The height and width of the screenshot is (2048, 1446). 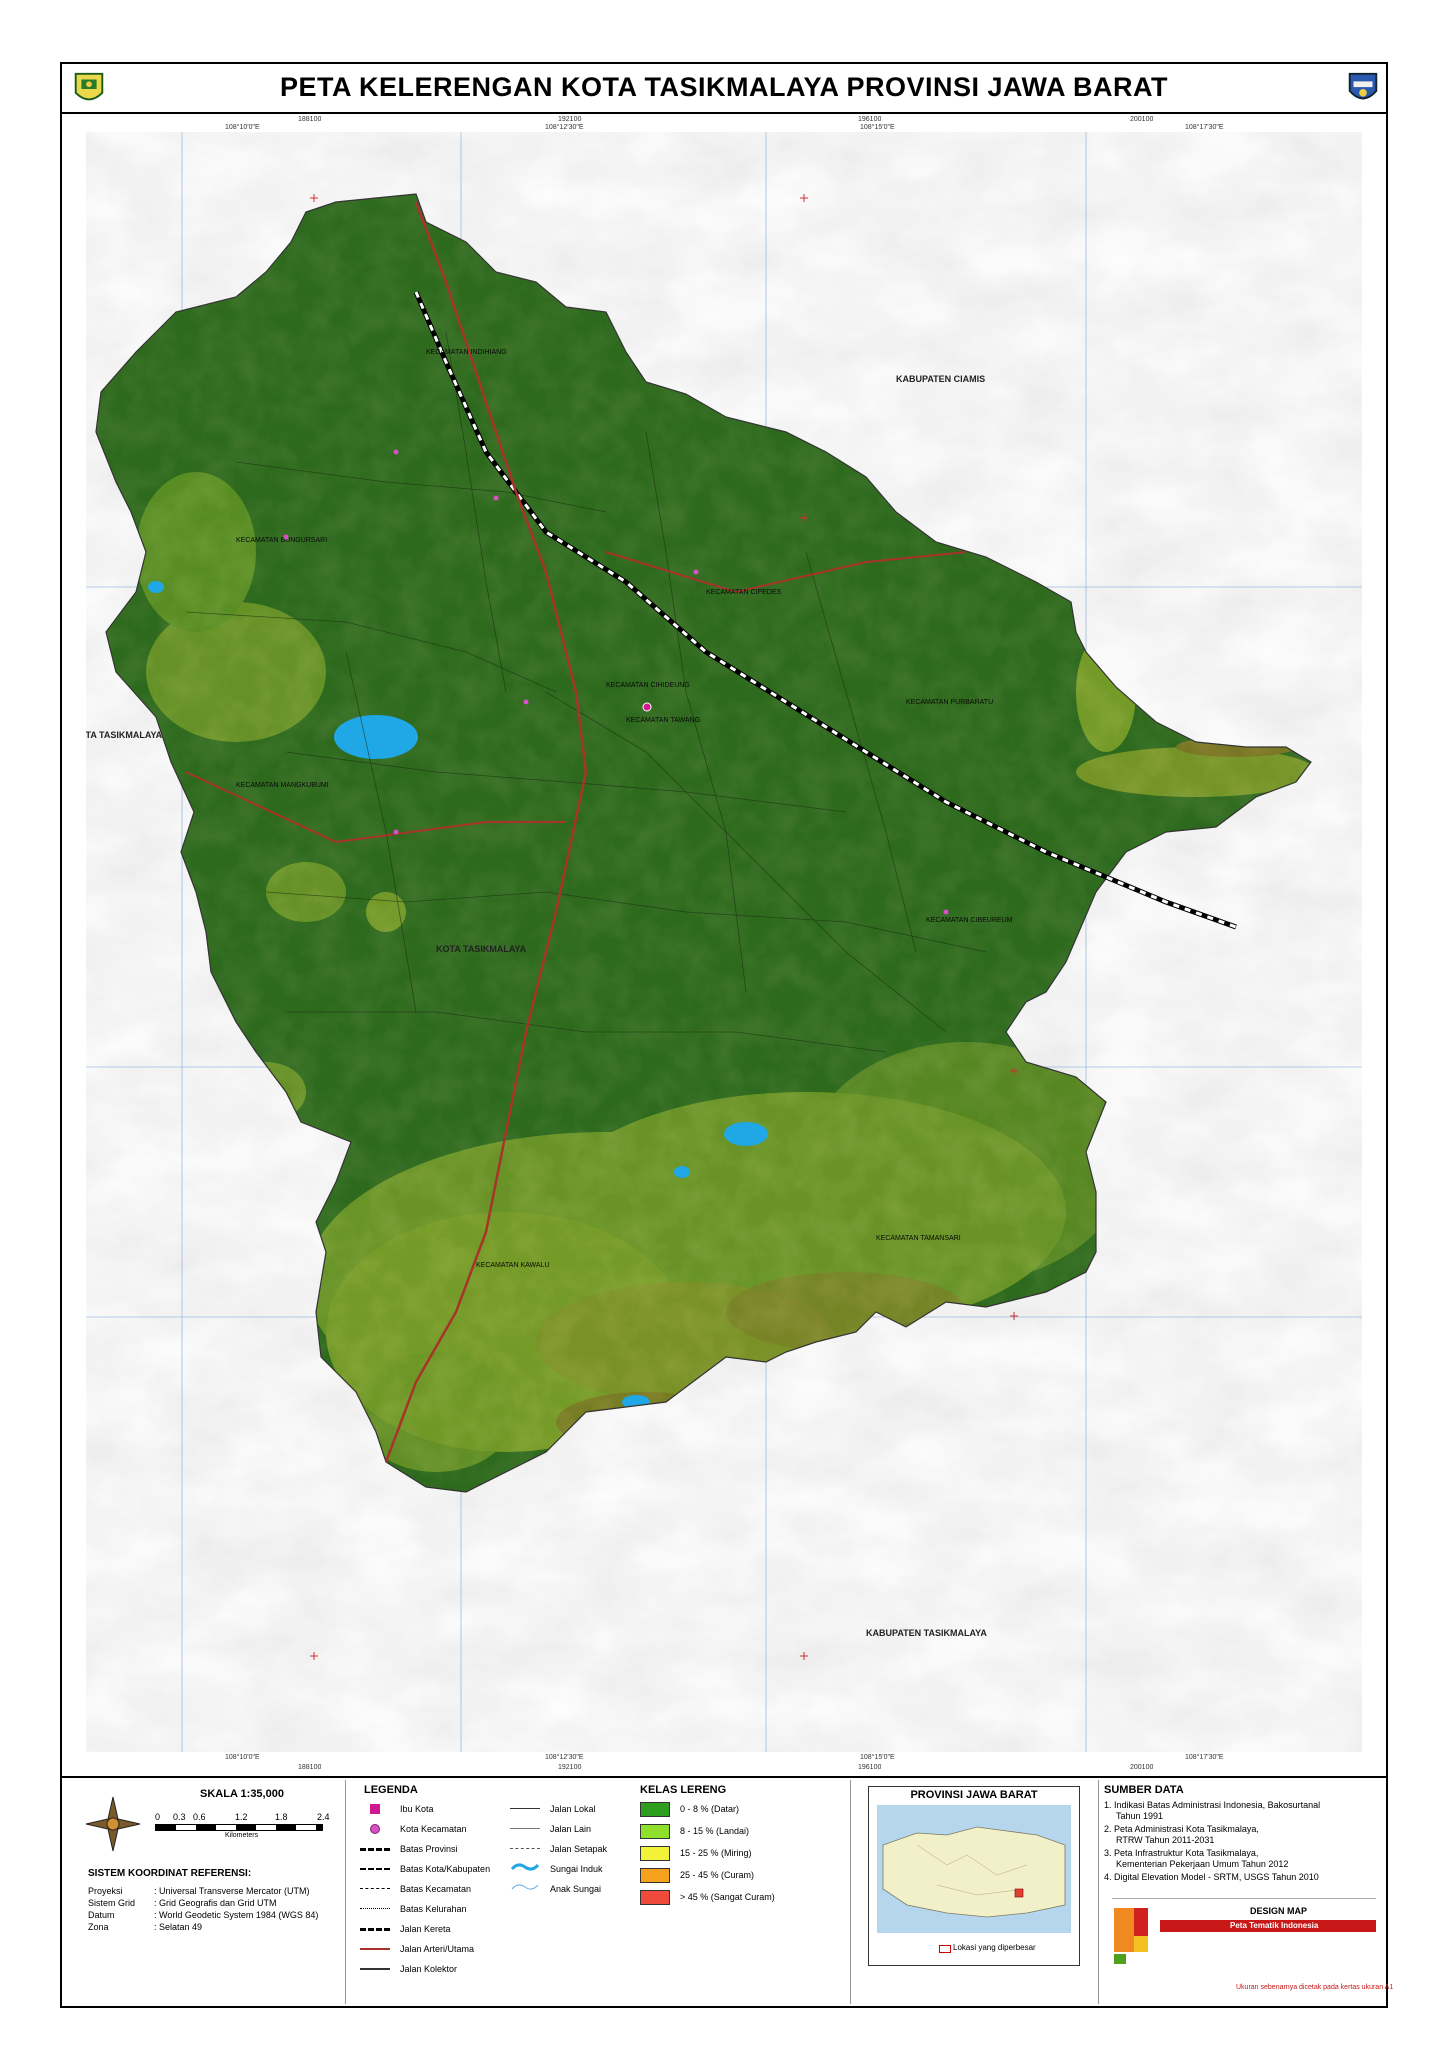 I want to click on legend-item: Batas Kelurahan, so click(x=433, y=1909).